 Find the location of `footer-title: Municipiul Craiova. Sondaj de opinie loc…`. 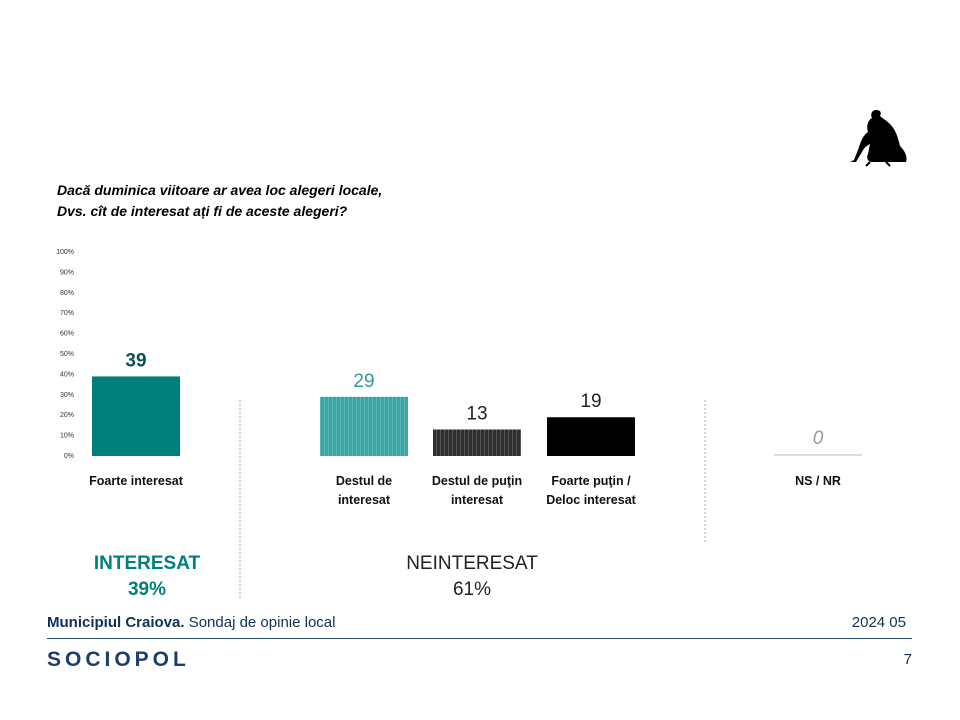

footer-title: Municipiul Craiova. Sondaj de opinie loc… is located at coordinates (191, 622).